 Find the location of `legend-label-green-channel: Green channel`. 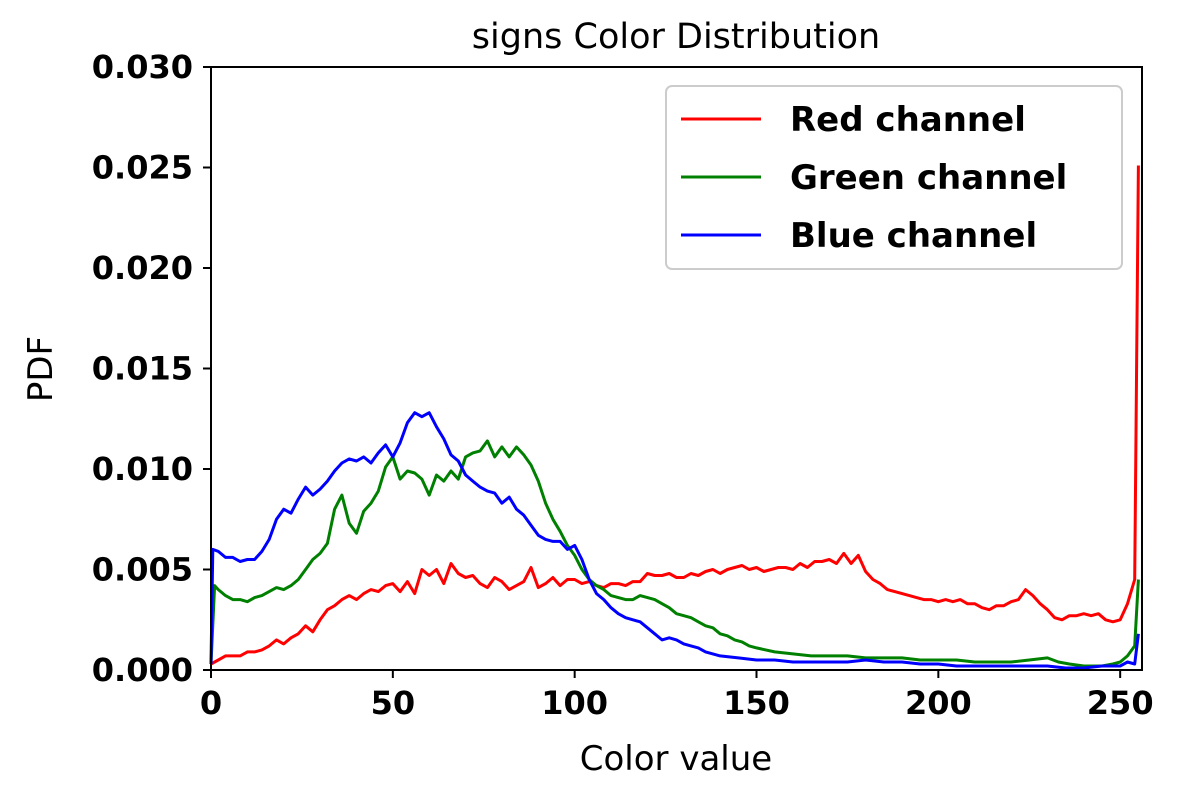

legend-label-green-channel: Green channel is located at coordinates (928, 178).